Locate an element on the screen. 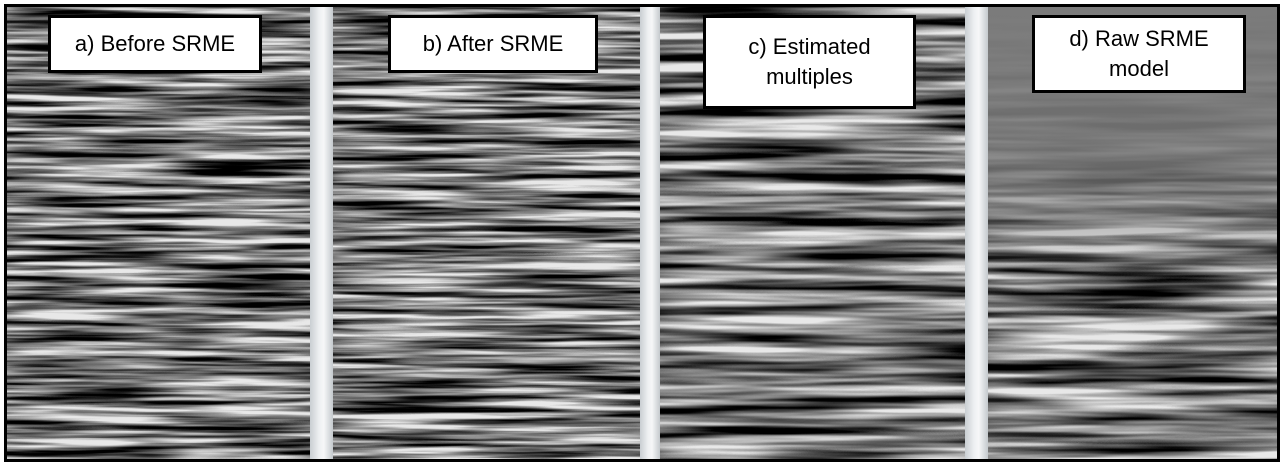  panel-label: c) Estimated multiples is located at coordinates (809, 62).